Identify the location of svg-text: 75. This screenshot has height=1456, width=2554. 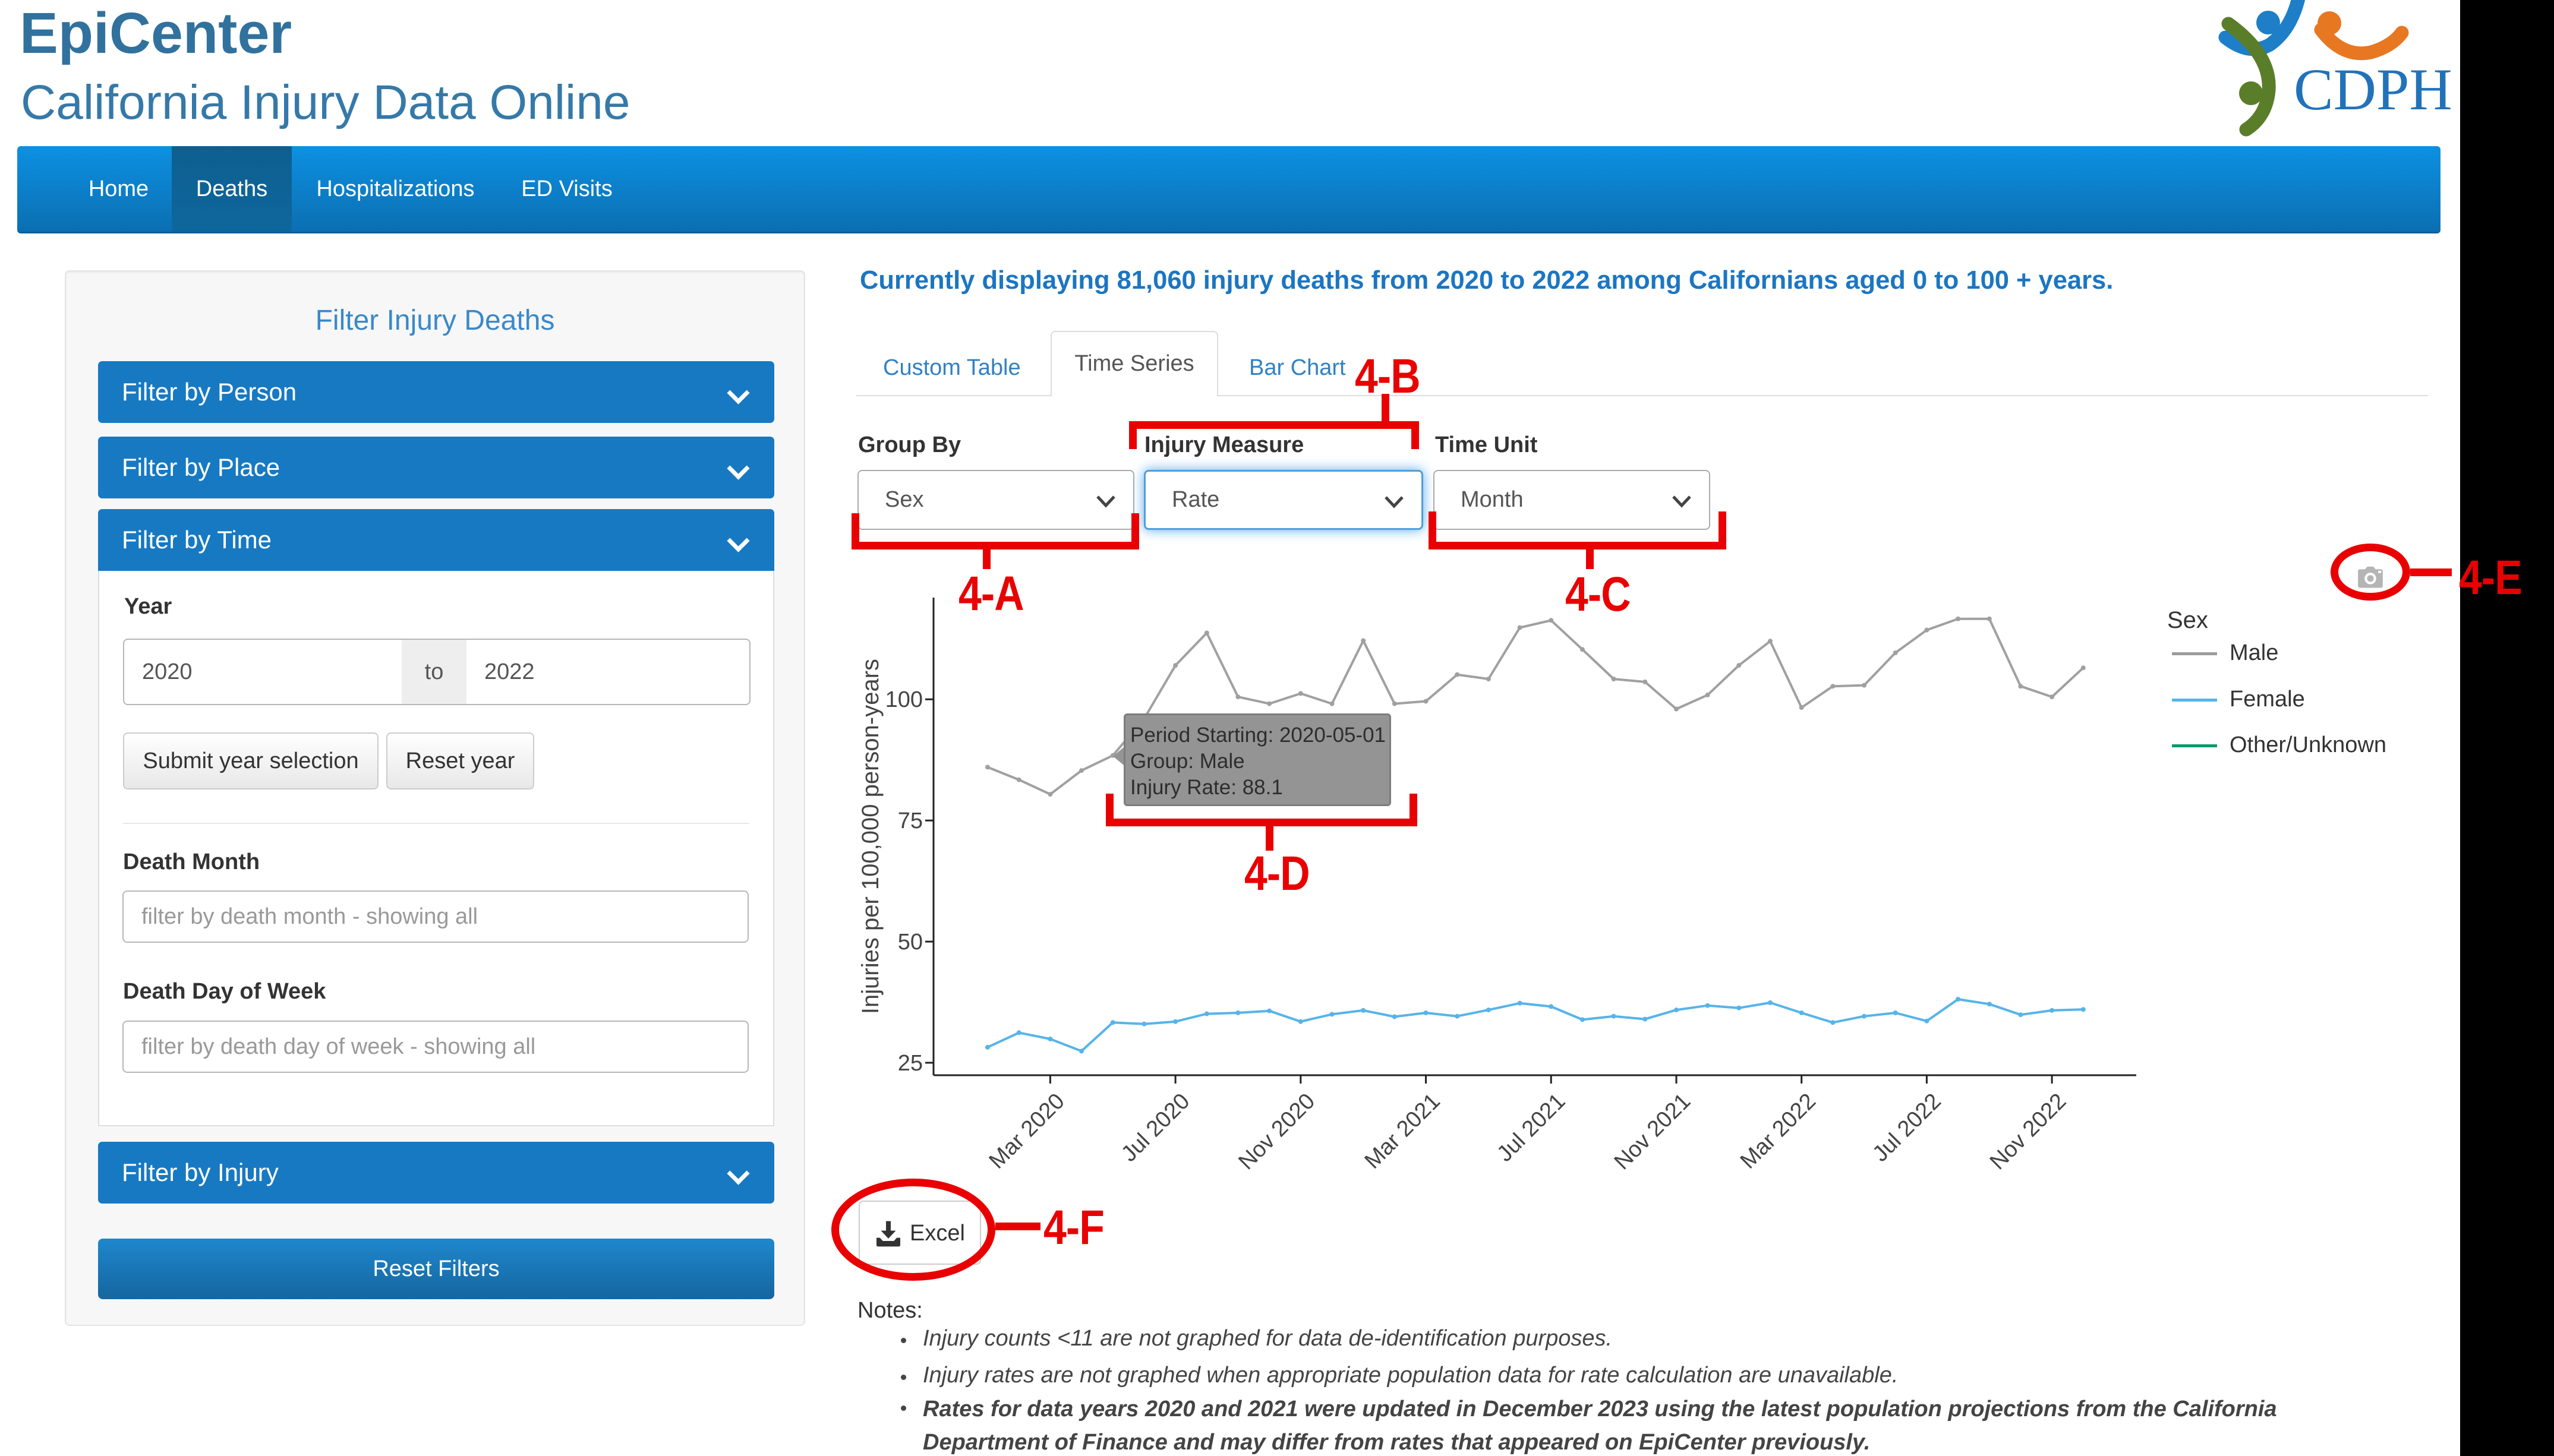
(911, 820).